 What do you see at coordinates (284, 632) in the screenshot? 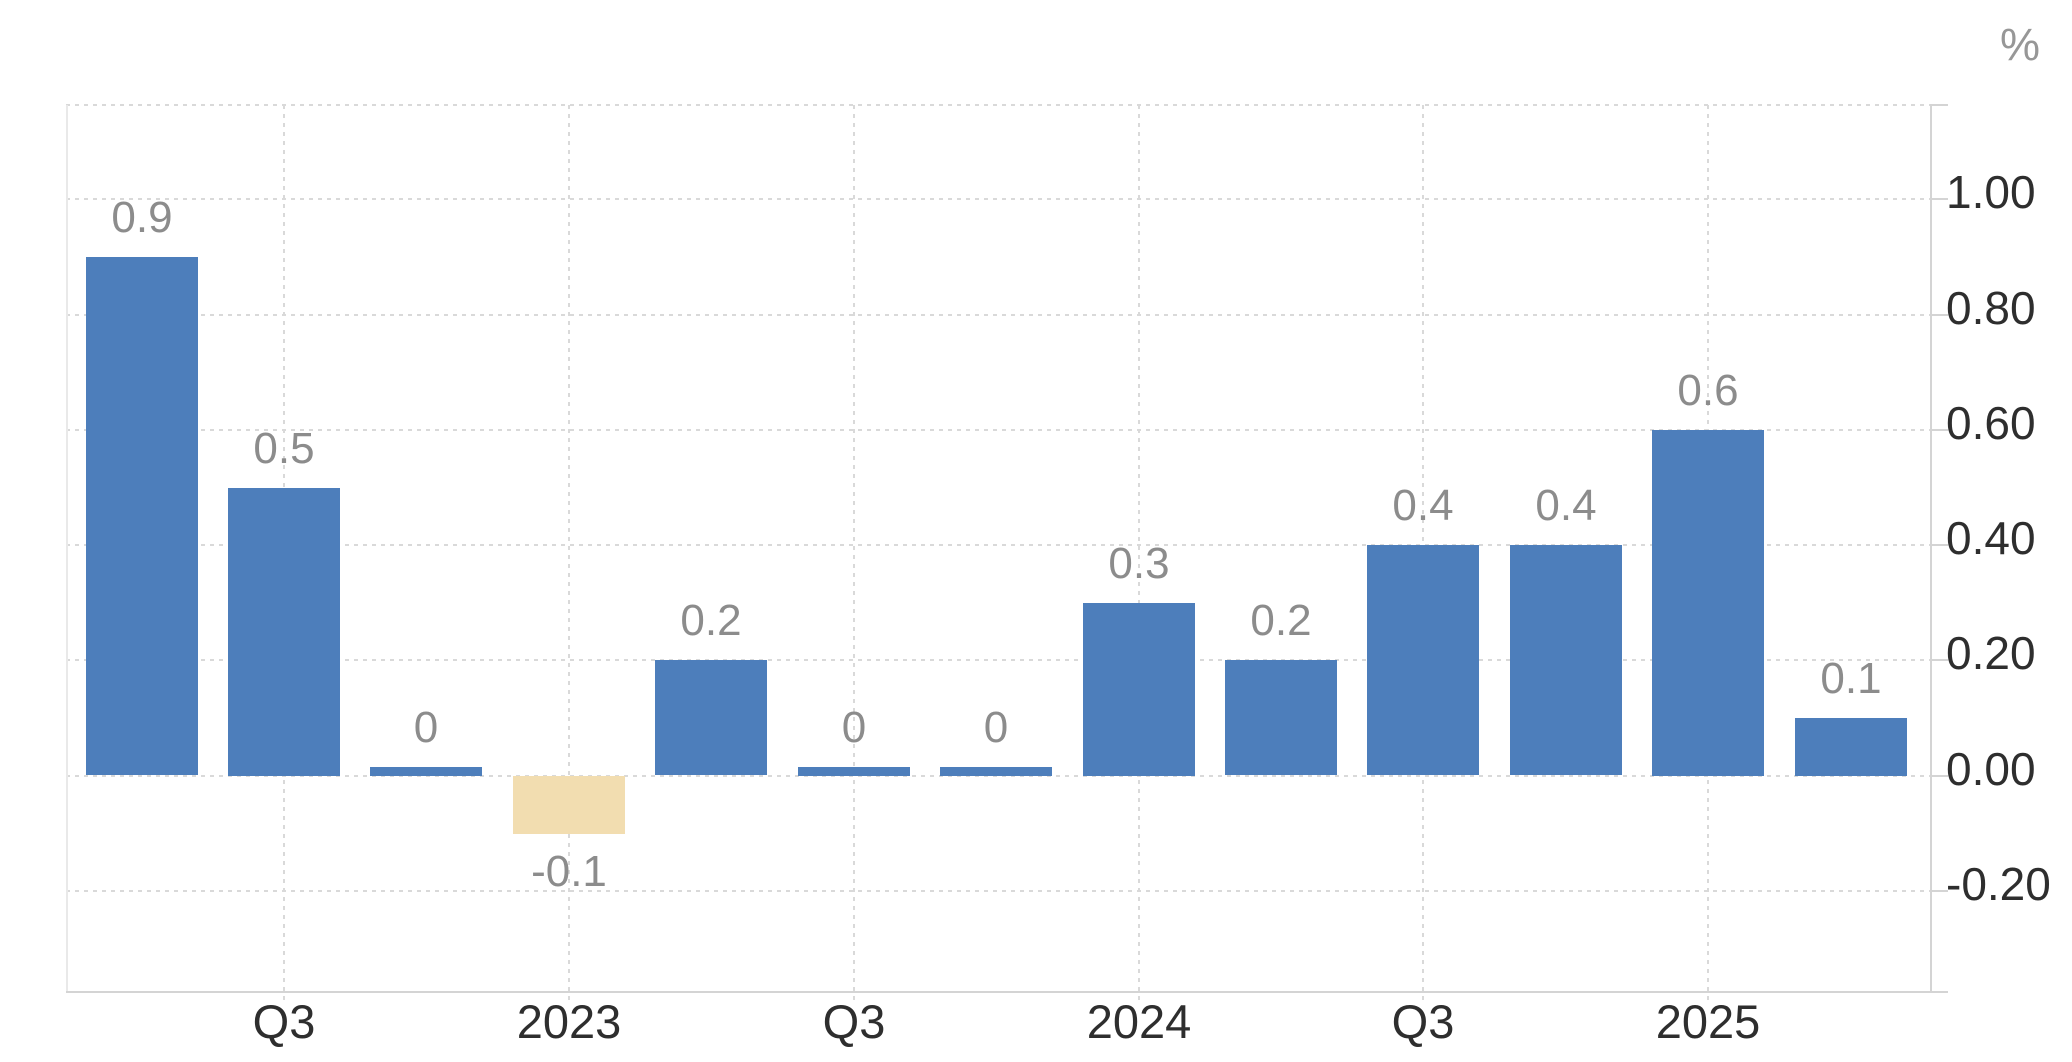
I see `bar-2022-Q3` at bounding box center [284, 632].